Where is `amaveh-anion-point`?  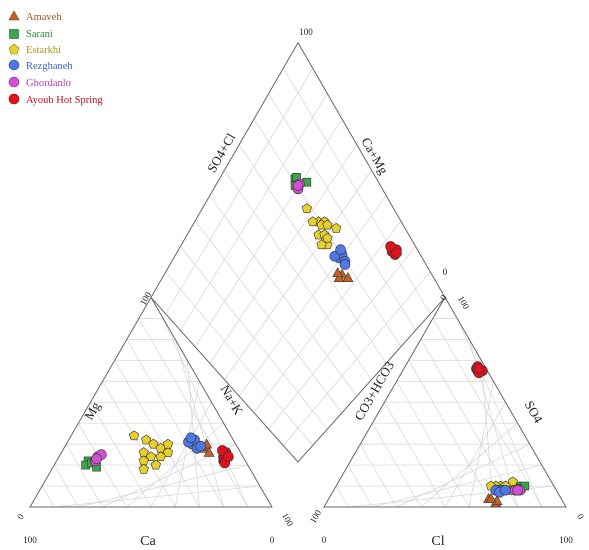
amaveh-anion-point is located at coordinates (491, 497).